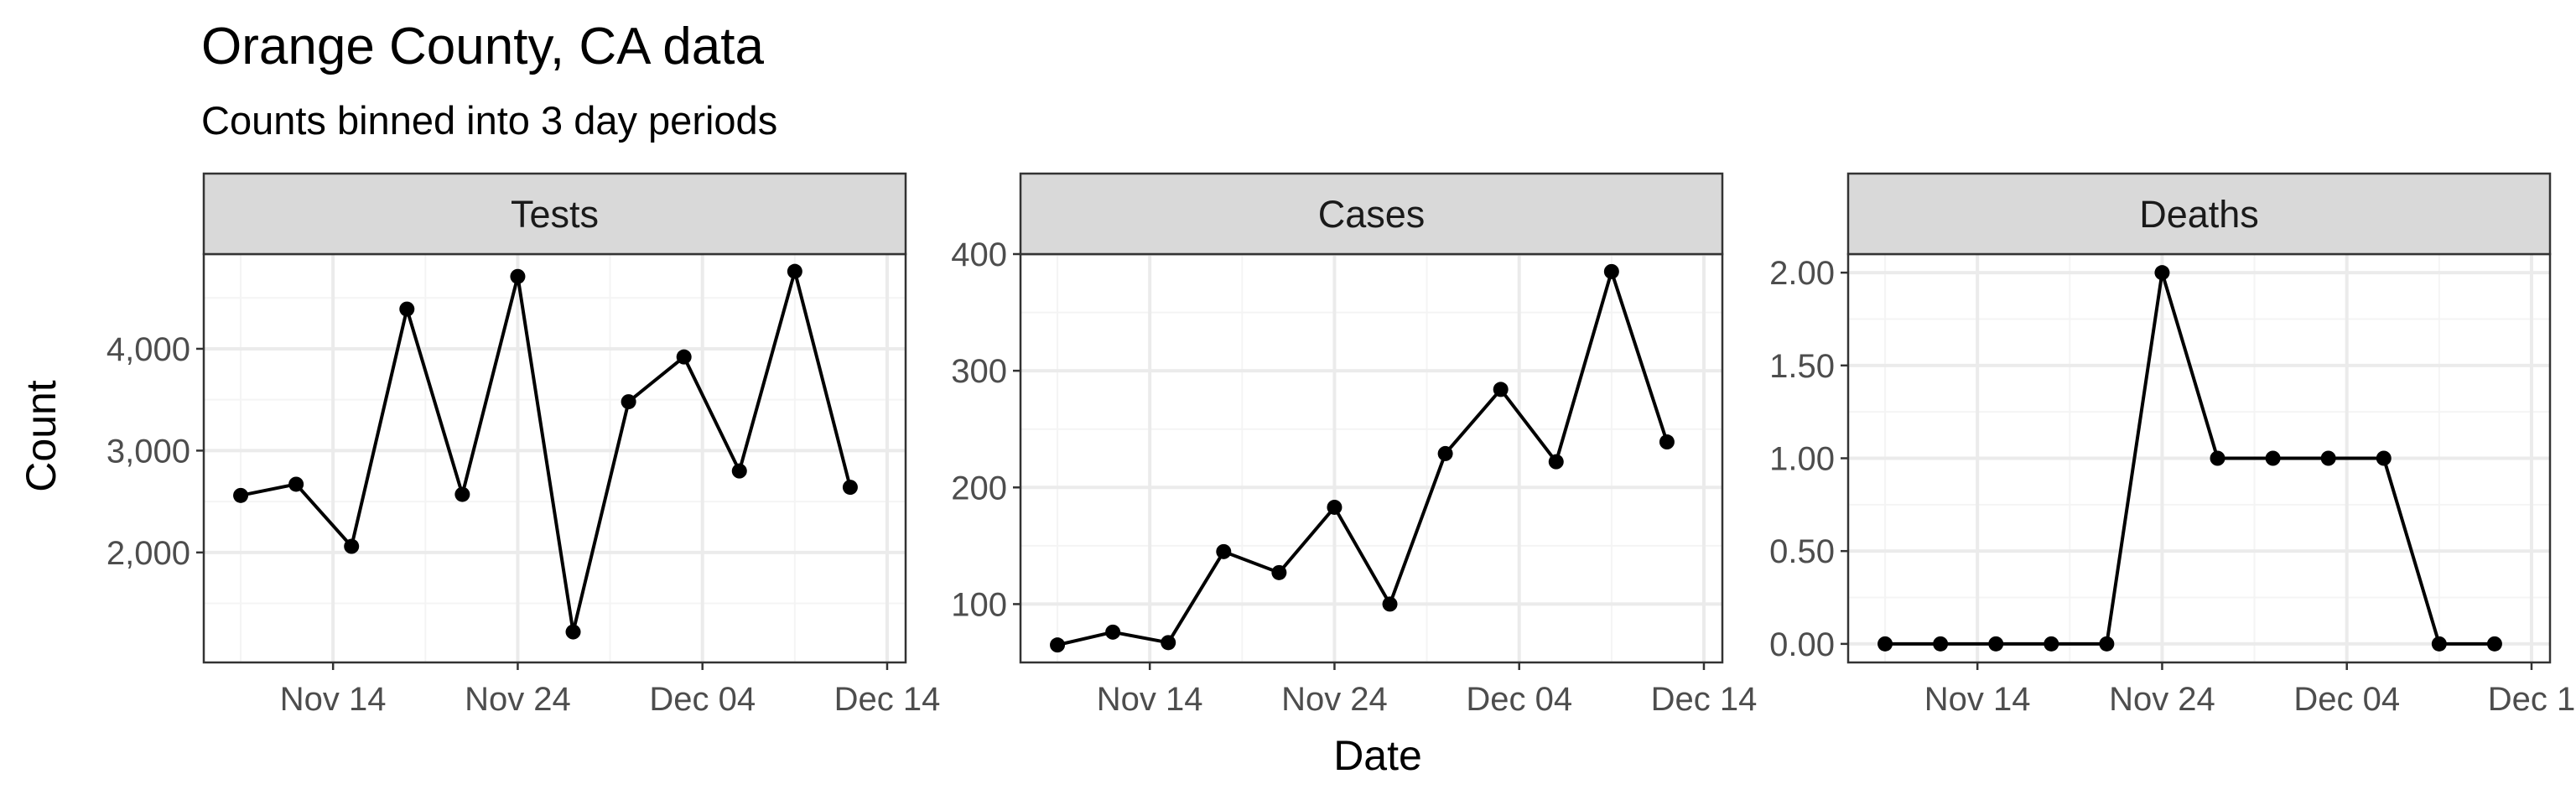 Image resolution: width=2576 pixels, height=805 pixels. Describe the element at coordinates (546, 451) in the screenshot. I see `series-line-tests` at that location.